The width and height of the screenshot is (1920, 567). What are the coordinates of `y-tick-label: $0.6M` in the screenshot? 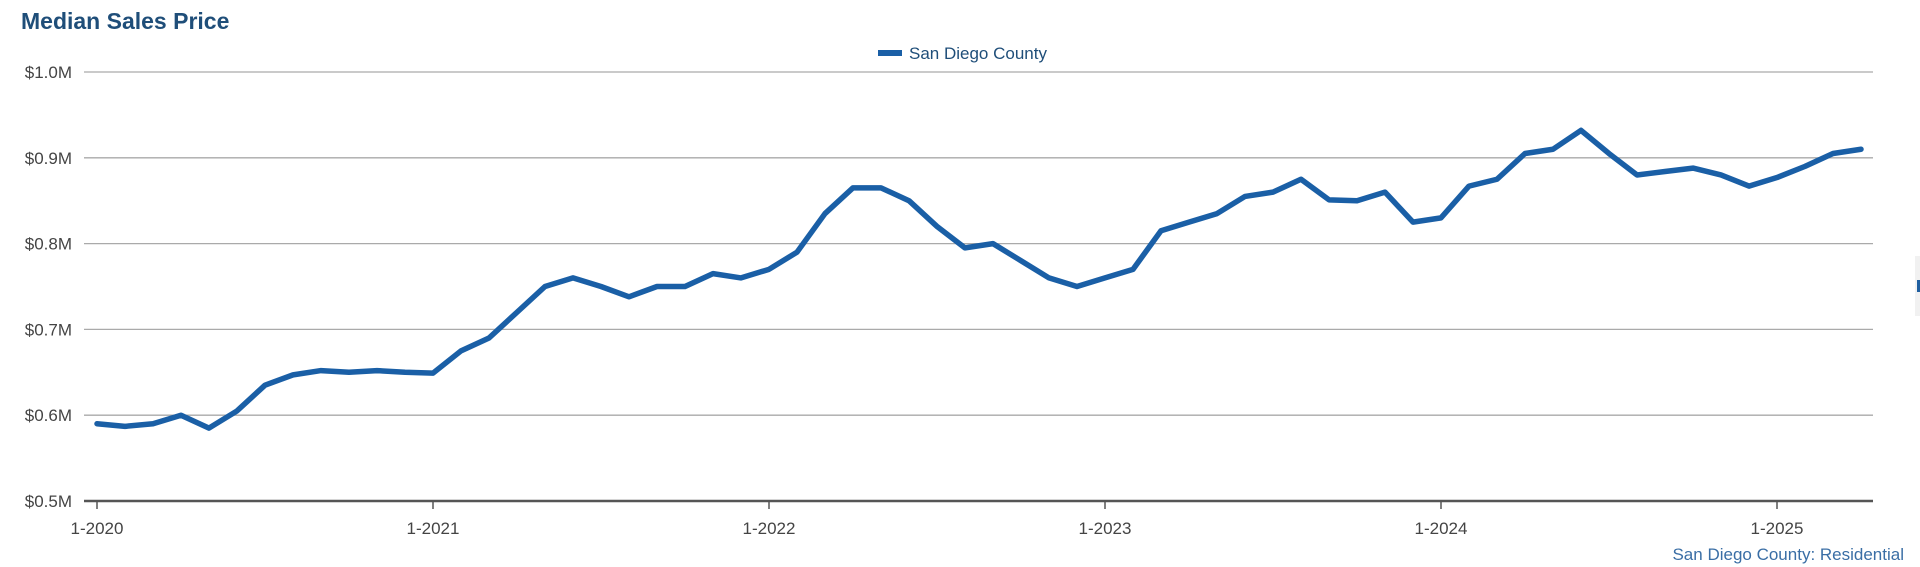 It's located at (48, 415).